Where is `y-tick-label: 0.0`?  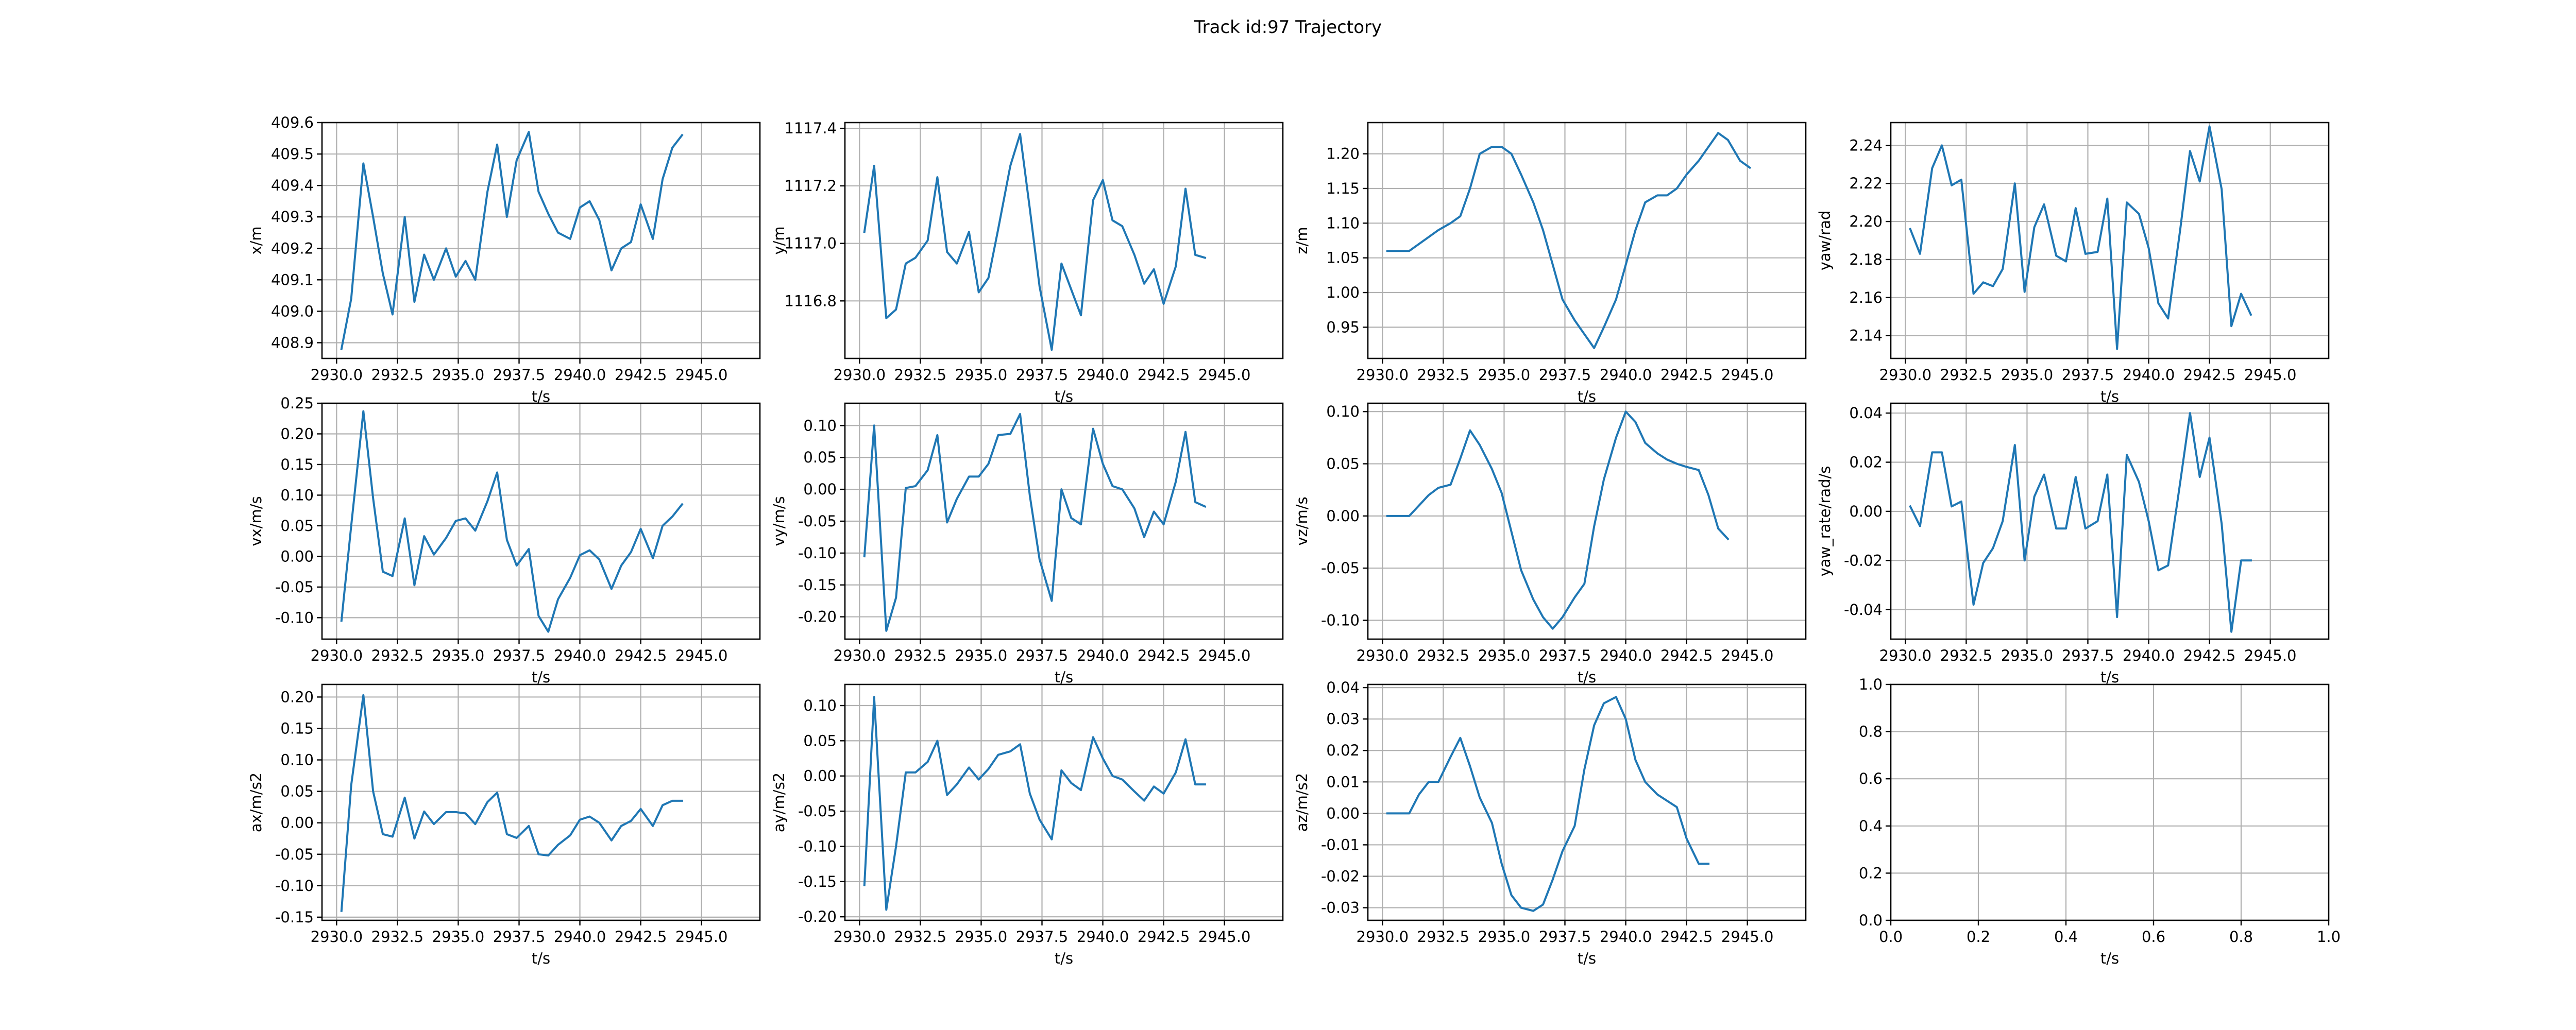
y-tick-label: 0.0 is located at coordinates (1871, 920).